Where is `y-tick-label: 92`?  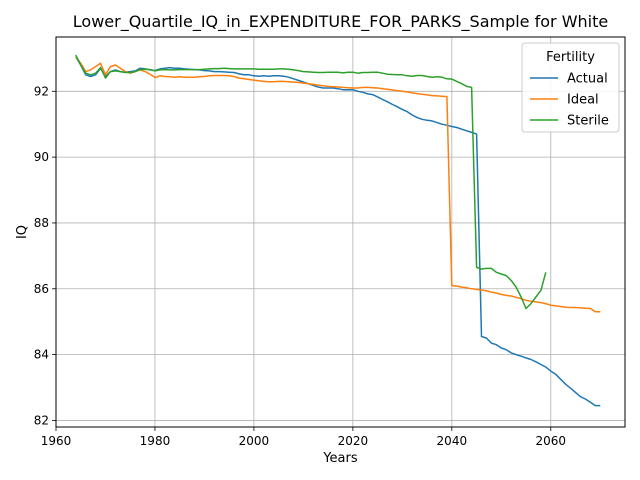 y-tick-label: 92 is located at coordinates (41, 91).